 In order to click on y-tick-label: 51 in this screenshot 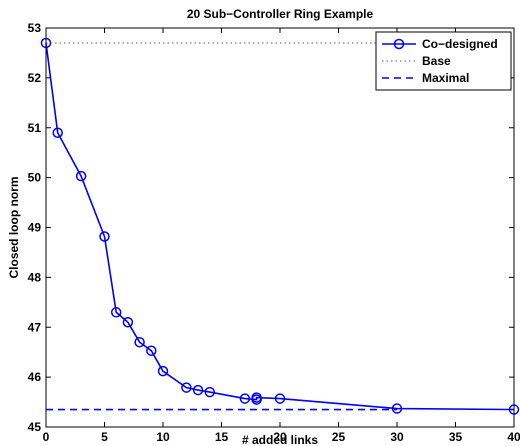, I will do `click(35, 128)`.